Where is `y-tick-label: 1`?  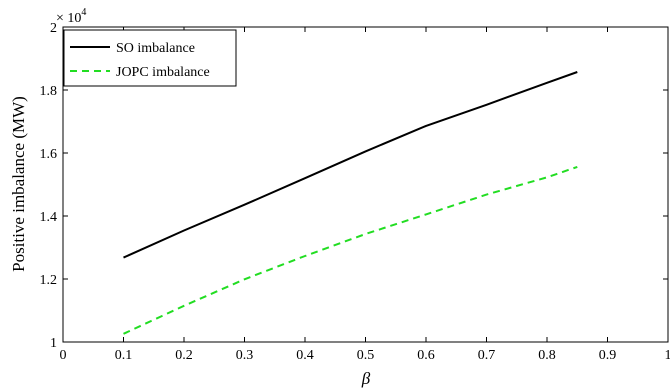
y-tick-label: 1 is located at coordinates (53, 343).